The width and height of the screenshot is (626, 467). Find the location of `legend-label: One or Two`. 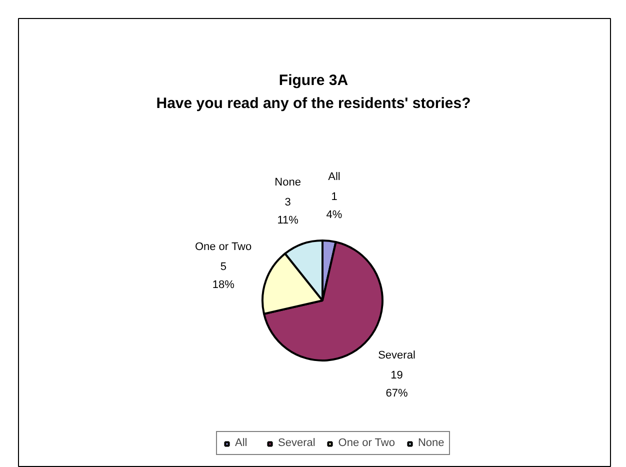

legend-label: One or Two is located at coordinates (366, 443).